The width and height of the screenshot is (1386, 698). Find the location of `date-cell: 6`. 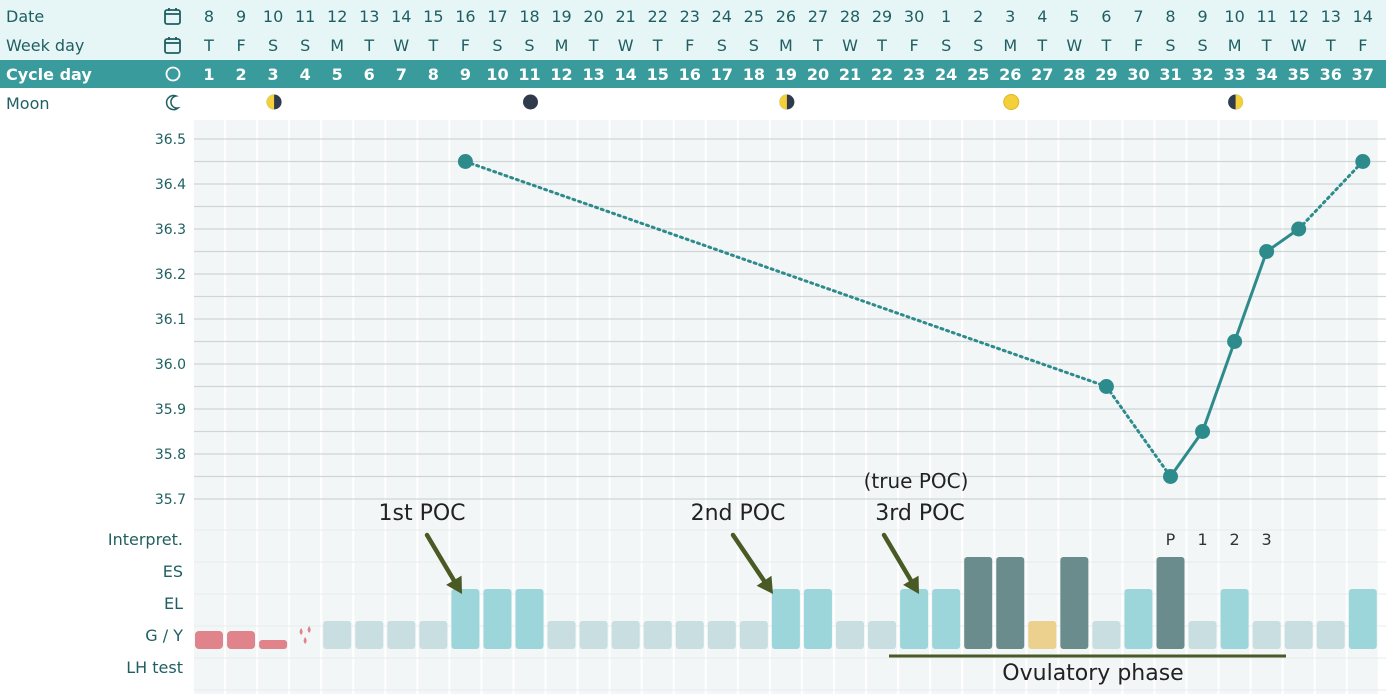

date-cell: 6 is located at coordinates (1106, 16).